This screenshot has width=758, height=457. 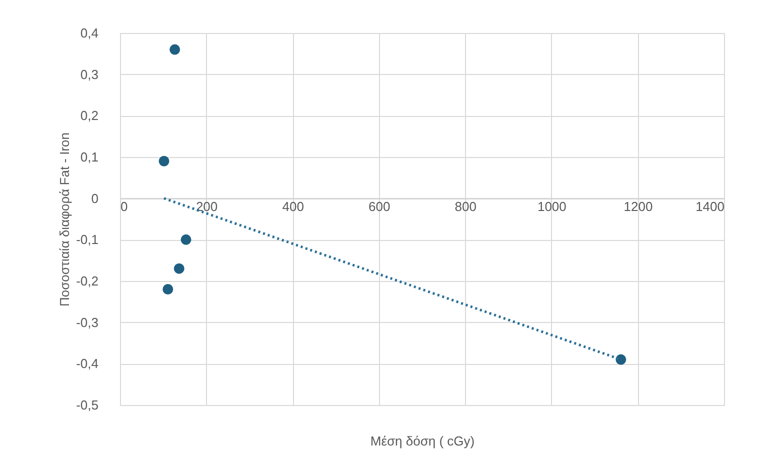 What do you see at coordinates (87, 364) in the screenshot?
I see `y-tick-label: -0,4` at bounding box center [87, 364].